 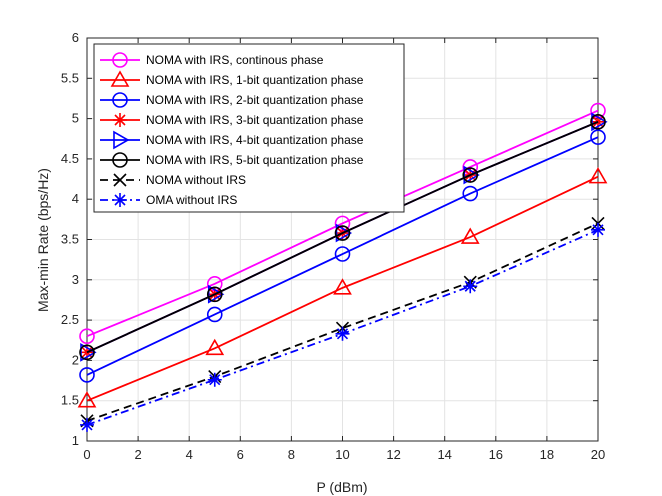 I want to click on x-tick-label: 14, so click(x=444, y=454).